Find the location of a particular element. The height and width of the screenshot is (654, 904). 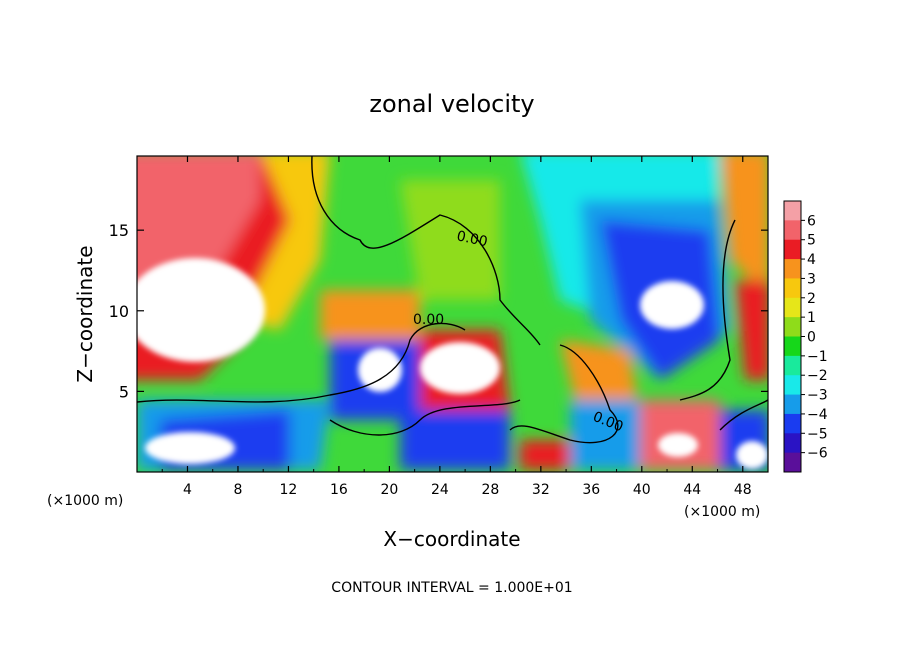

colorbar-tick-label: −2 is located at coordinates (817, 376).